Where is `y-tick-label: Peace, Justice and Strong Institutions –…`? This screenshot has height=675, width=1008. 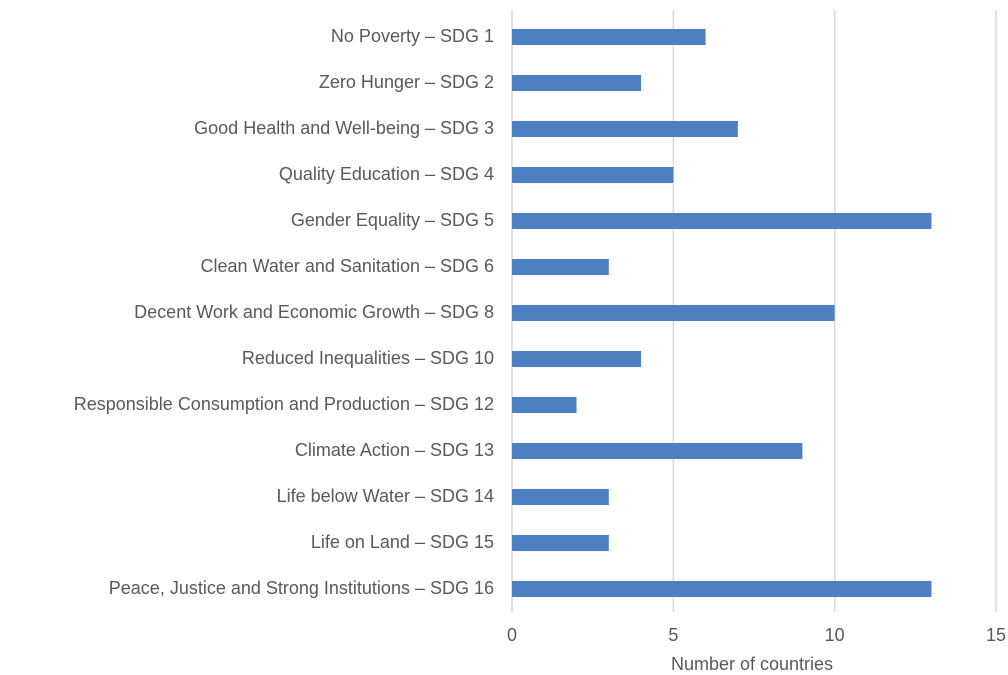
y-tick-label: Peace, Justice and Strong Institutions –… is located at coordinates (301, 588).